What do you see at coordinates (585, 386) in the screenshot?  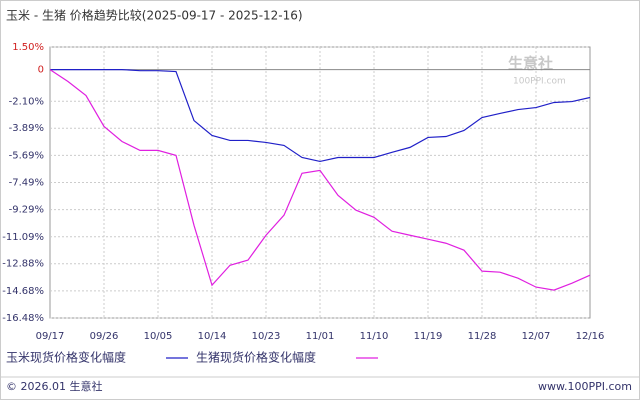 I see `footer-right: www.100PPI.com` at bounding box center [585, 386].